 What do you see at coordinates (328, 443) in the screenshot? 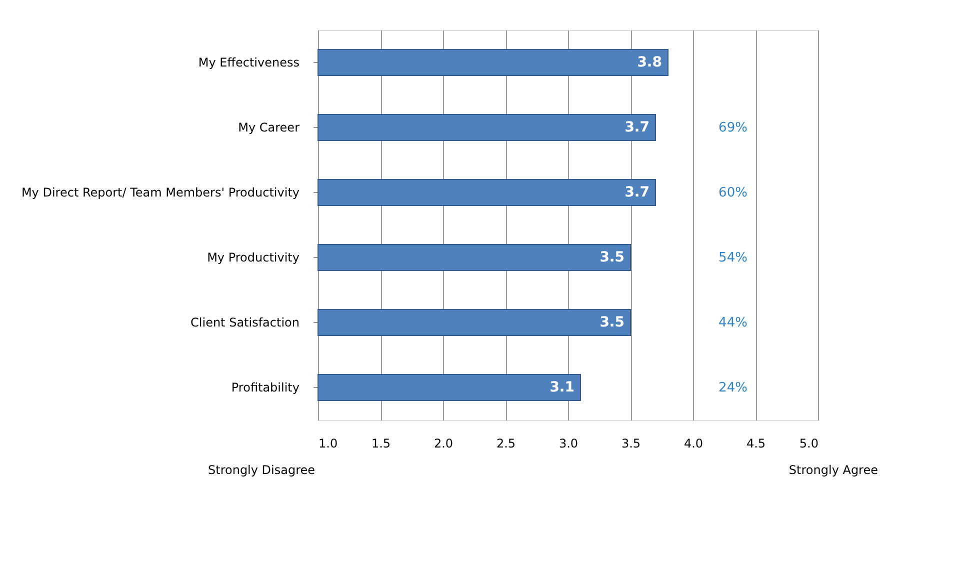
I see `x-tick-label: 1.0` at bounding box center [328, 443].